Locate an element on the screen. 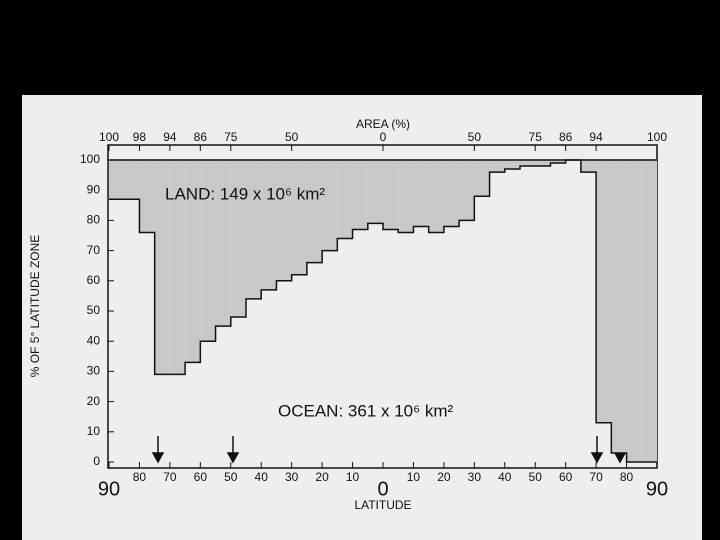 The height and width of the screenshot is (540, 720). y-axis-label: % OF 5° LATITUDE ZONE is located at coordinates (35, 306).